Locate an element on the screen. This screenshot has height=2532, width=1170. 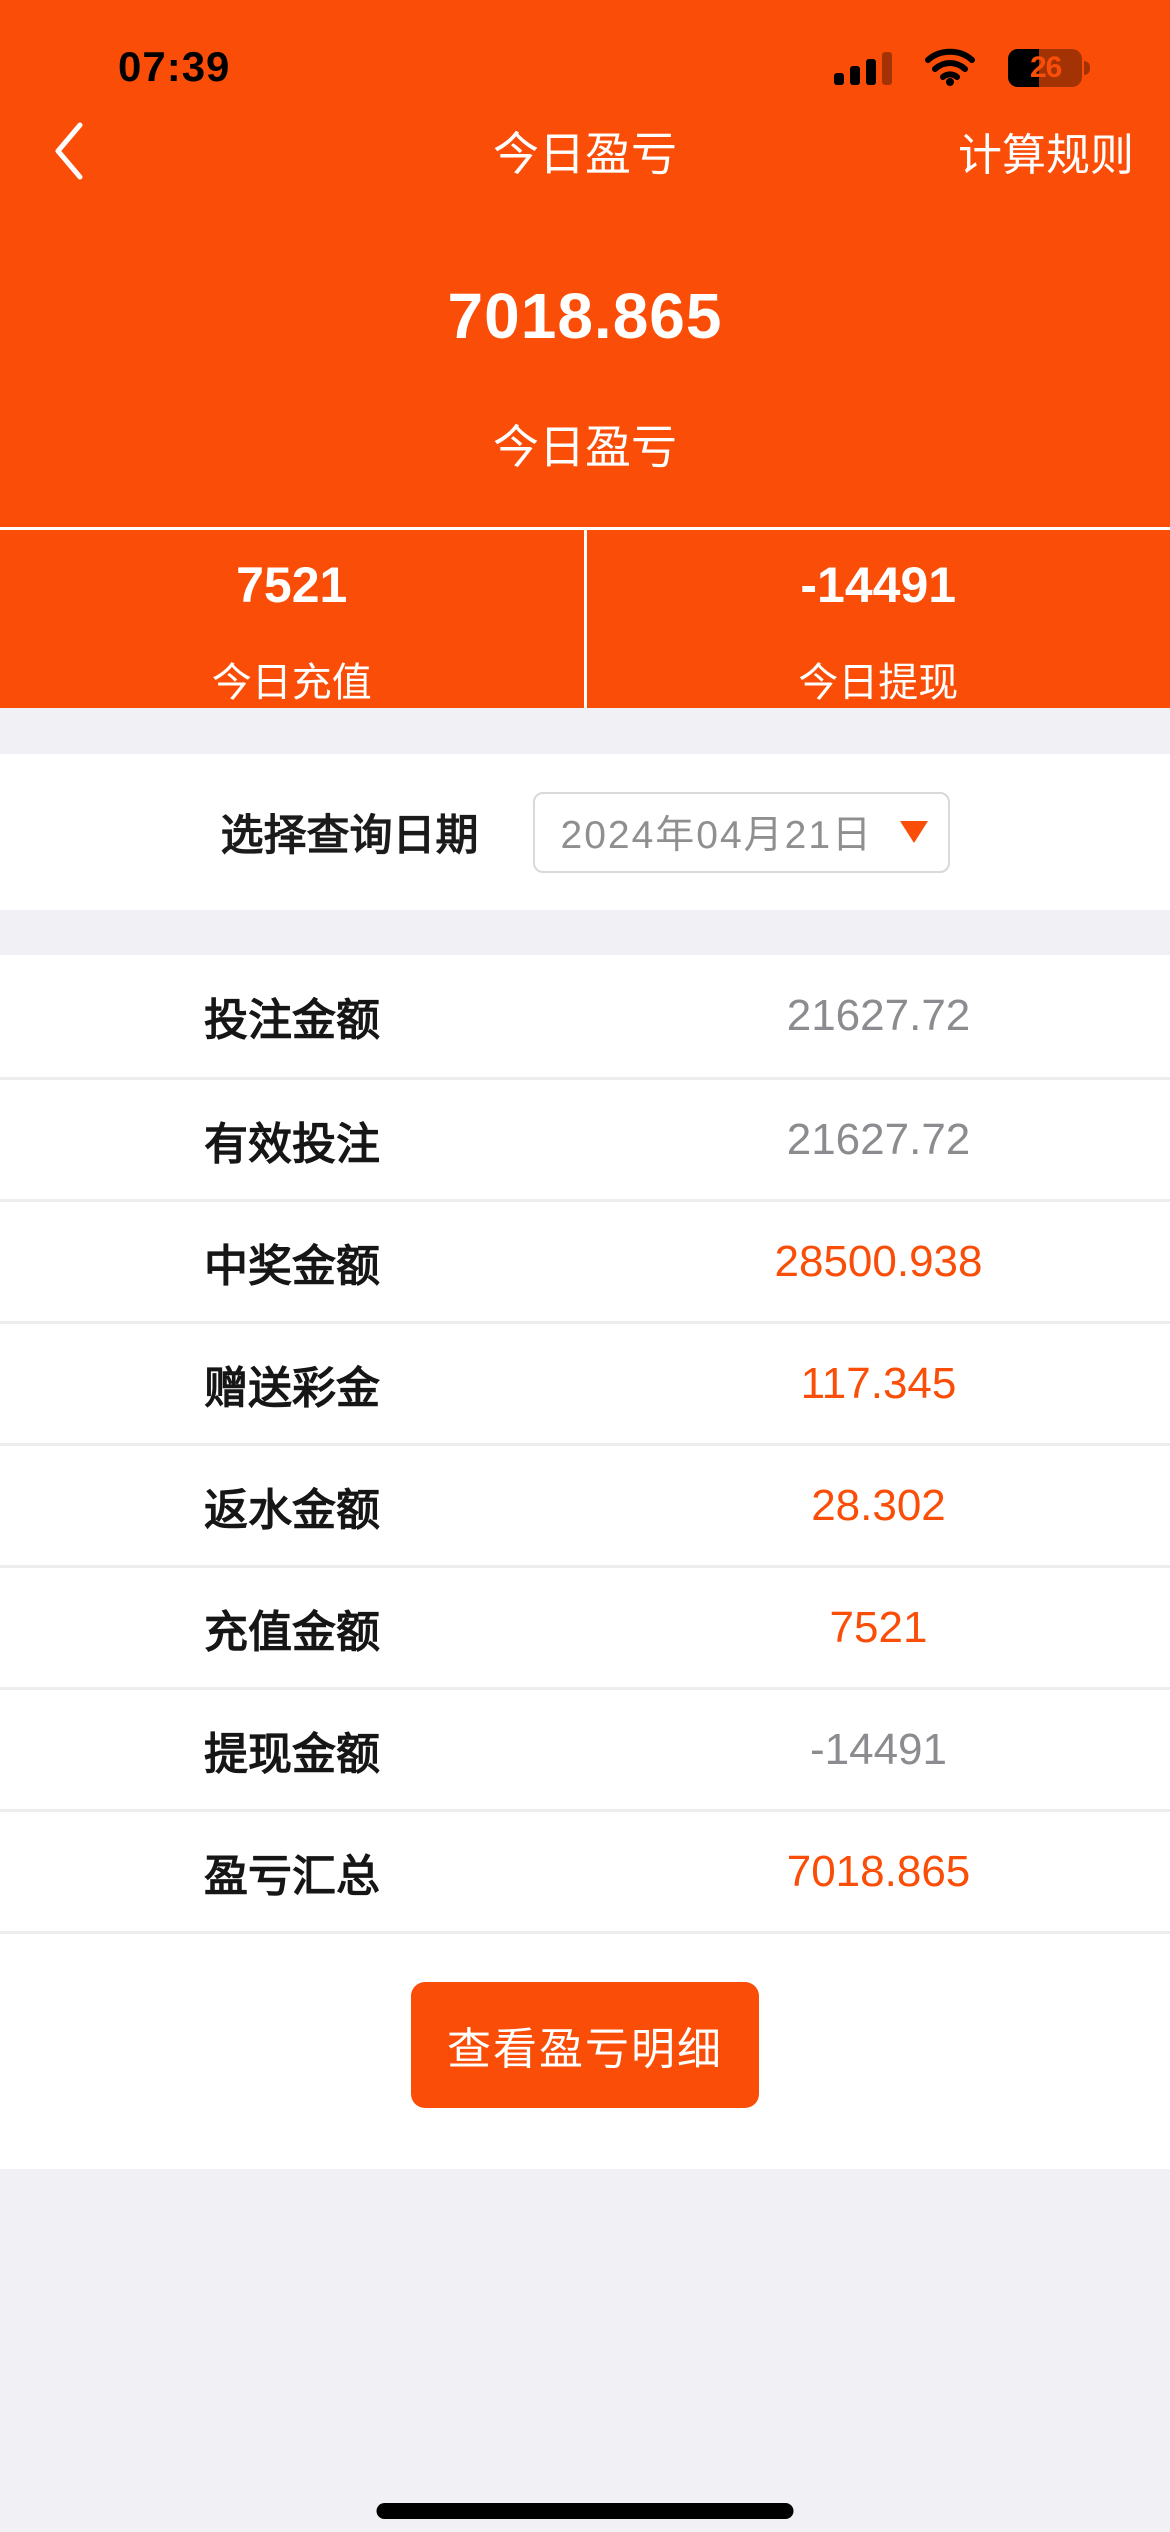
row-label: 返水金额 is located at coordinates (292, 1510).